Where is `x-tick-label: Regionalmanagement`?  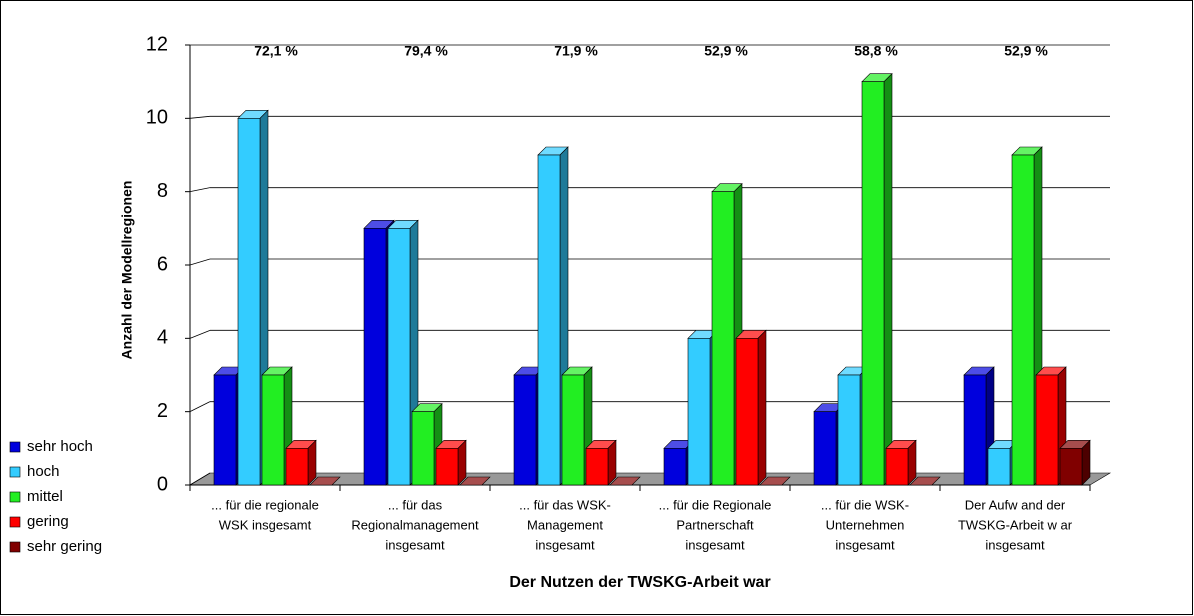
x-tick-label: Regionalmanagement is located at coordinates (415, 524).